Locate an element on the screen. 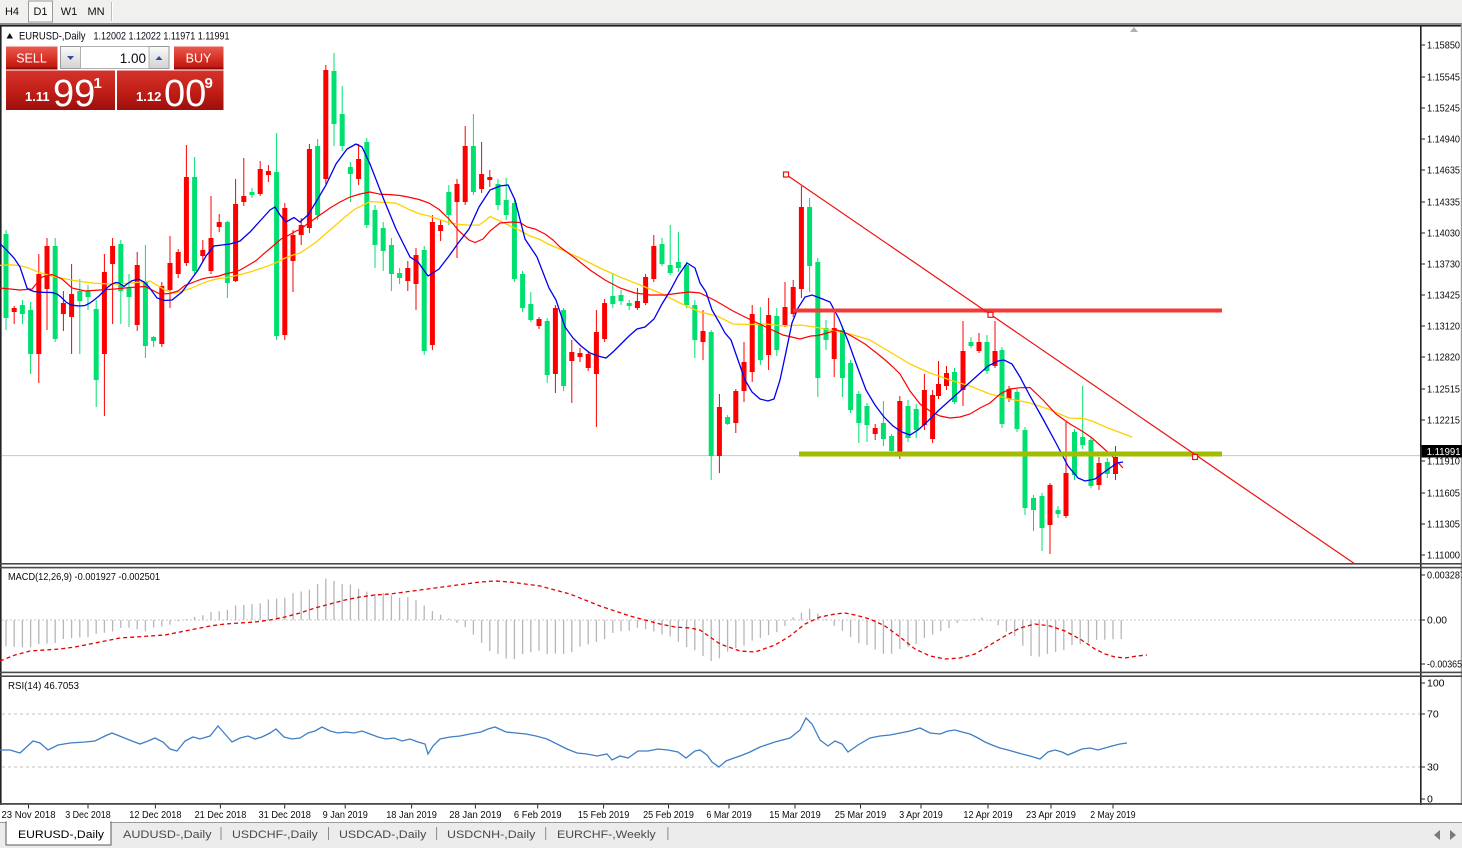 This screenshot has width=1462, height=848. svg-text: 3 Dec 2018 is located at coordinates (88, 815).